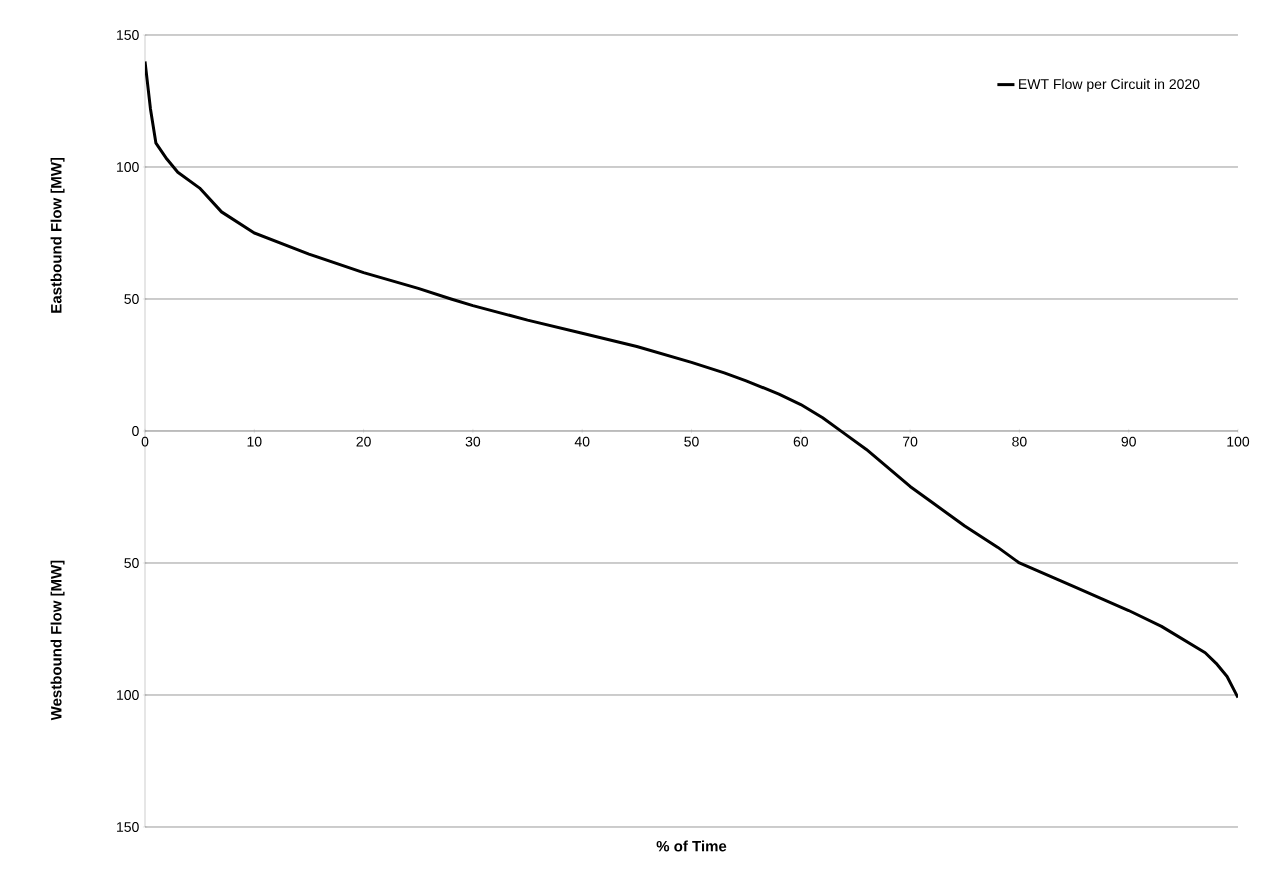 The height and width of the screenshot is (882, 1283). I want to click on text: Westbound Flow [MW], so click(57, 640).